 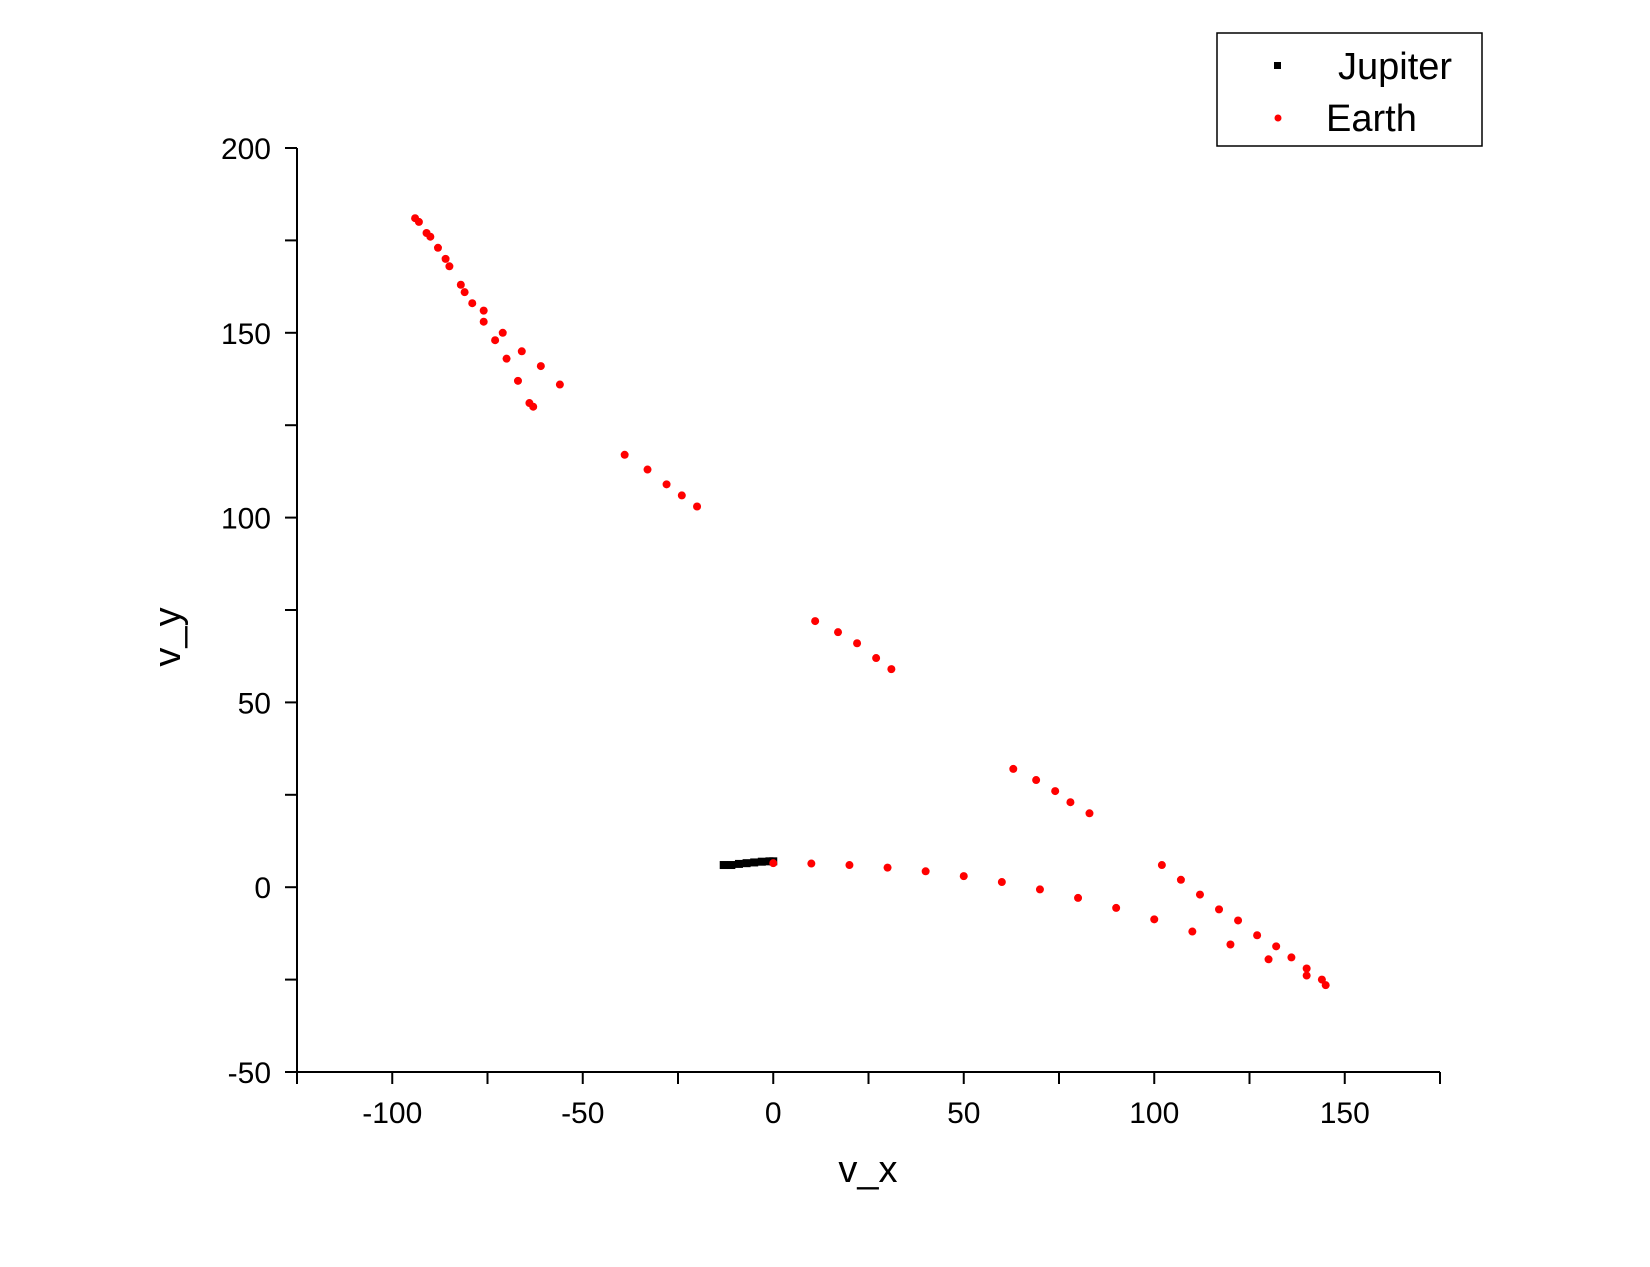 What do you see at coordinates (168, 636) in the screenshot?
I see `y-axis-title: v_y` at bounding box center [168, 636].